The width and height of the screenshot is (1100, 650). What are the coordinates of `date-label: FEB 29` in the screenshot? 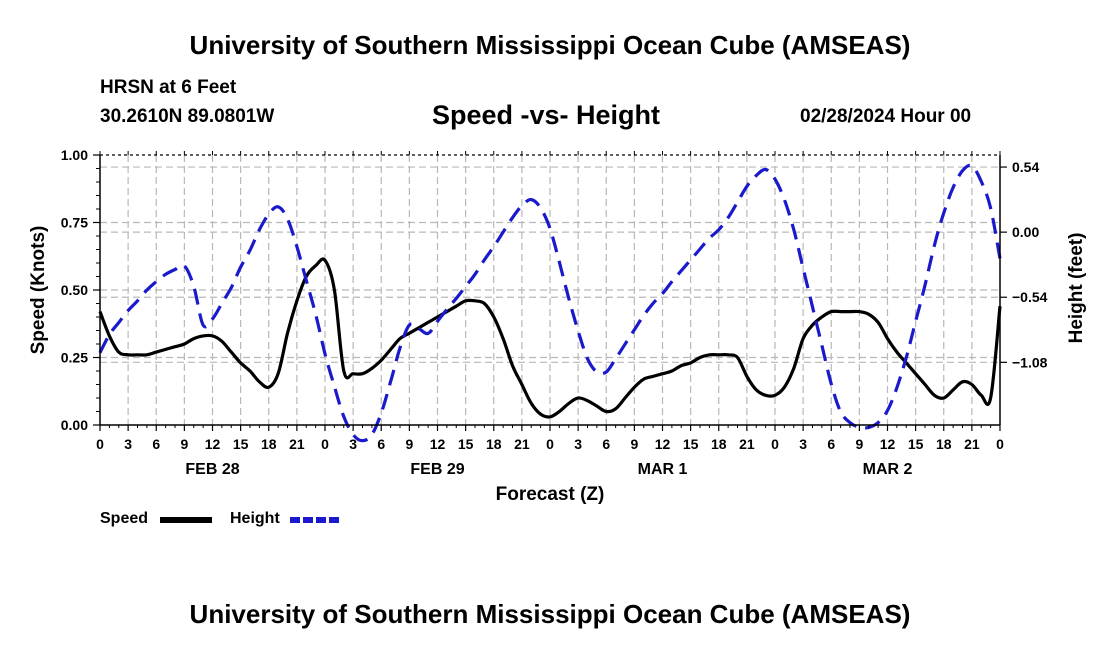 It's located at (437, 469).